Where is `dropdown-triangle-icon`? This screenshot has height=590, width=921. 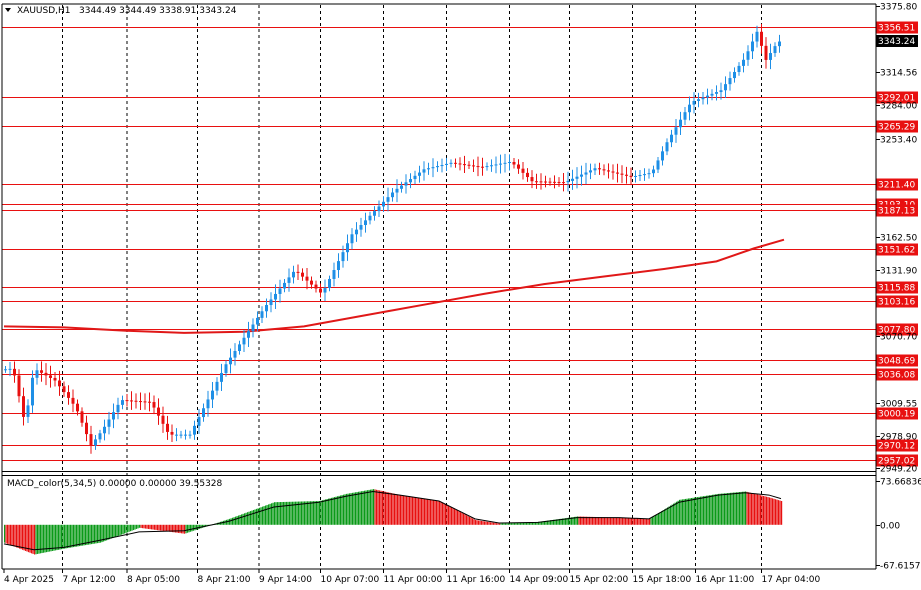
dropdown-triangle-icon is located at coordinates (8, 10).